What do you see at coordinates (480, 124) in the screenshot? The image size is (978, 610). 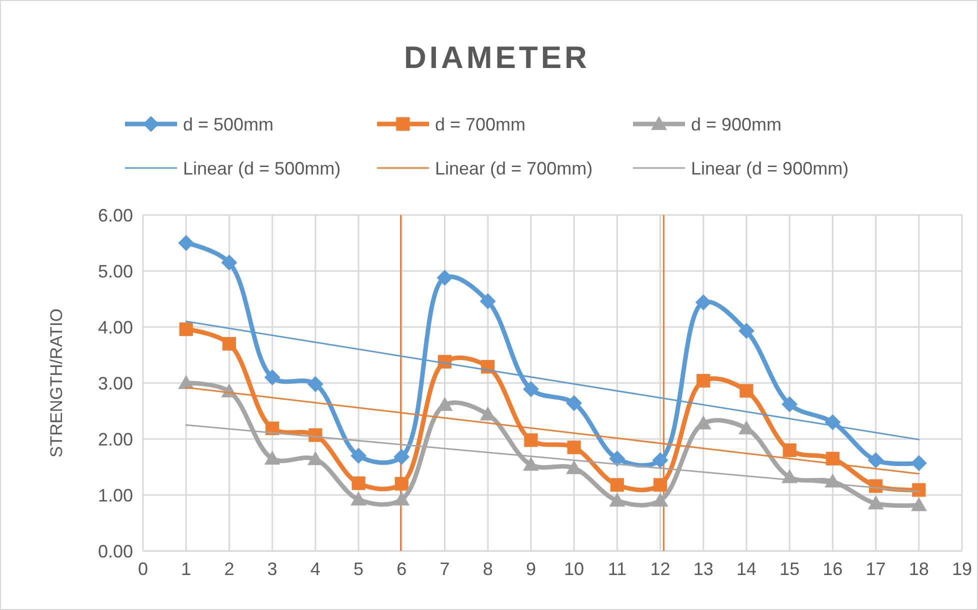 I see `legend-label: d = 700mm` at bounding box center [480, 124].